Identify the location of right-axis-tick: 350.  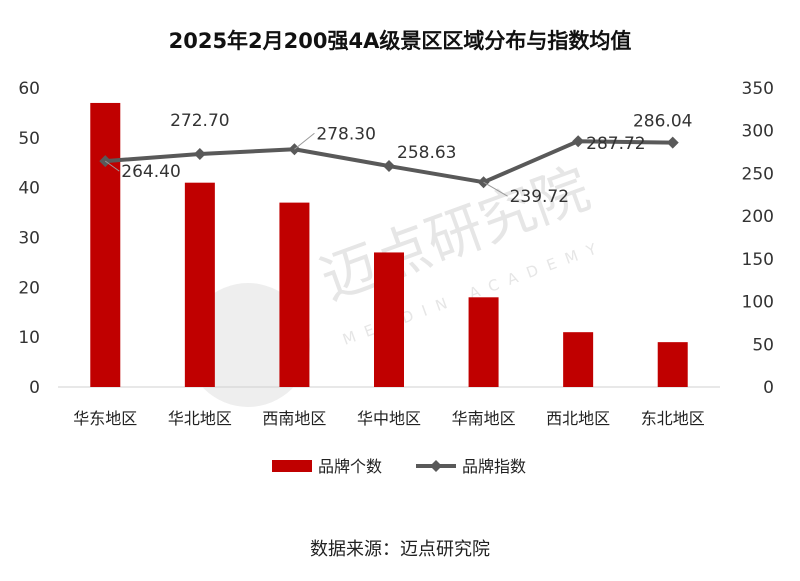
(758, 89).